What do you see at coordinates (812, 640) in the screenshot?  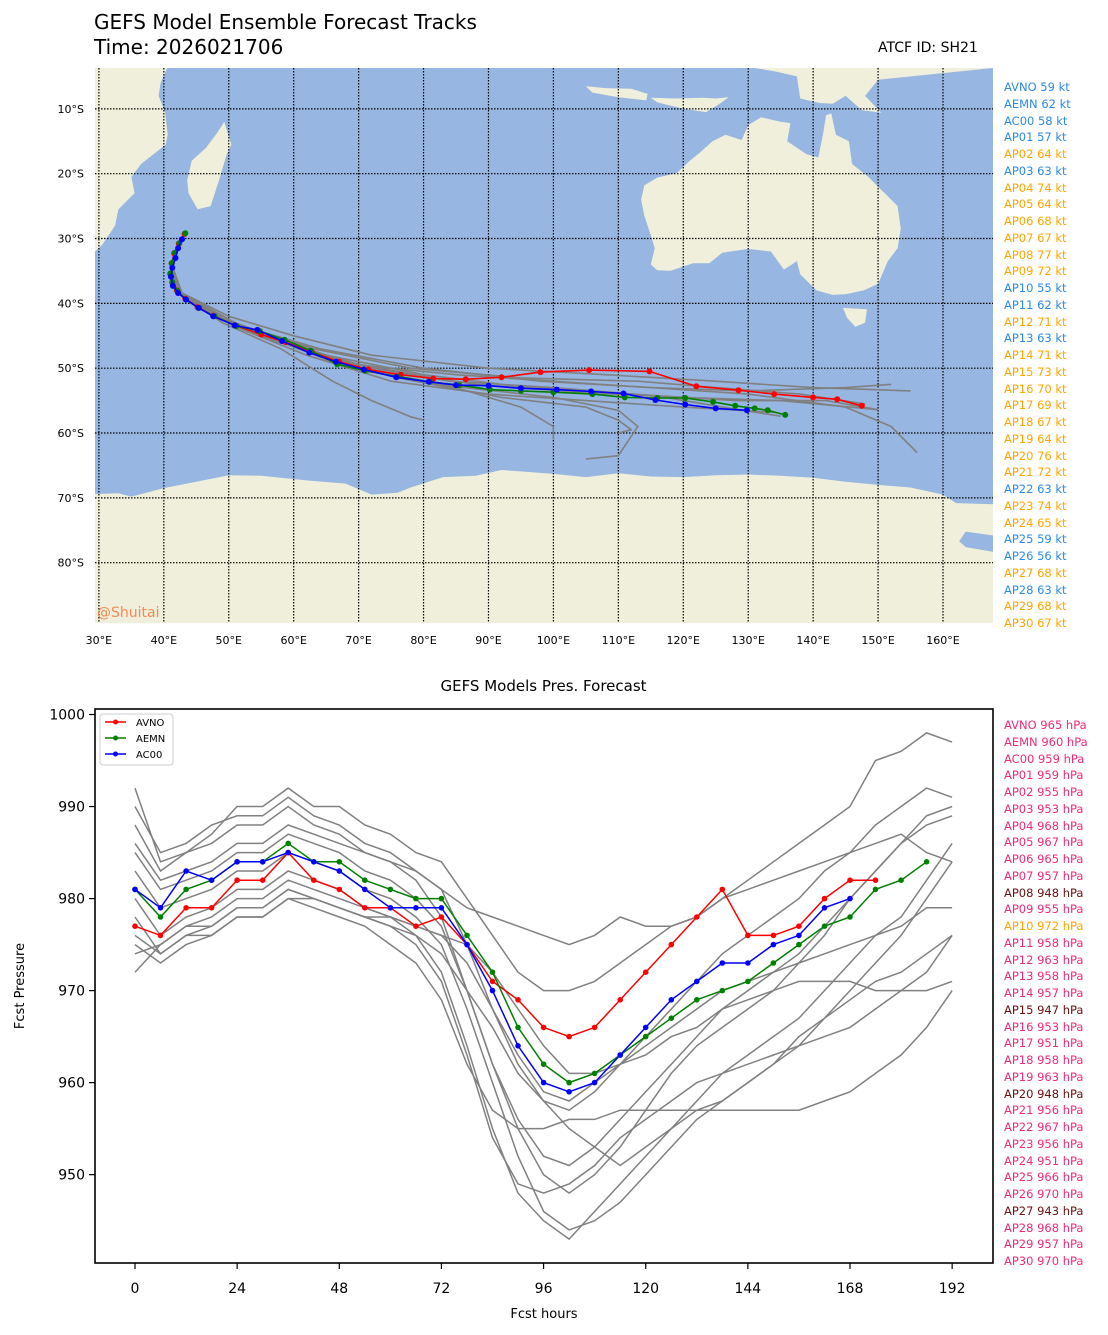 I see `lon-tick-label: 140°E` at bounding box center [812, 640].